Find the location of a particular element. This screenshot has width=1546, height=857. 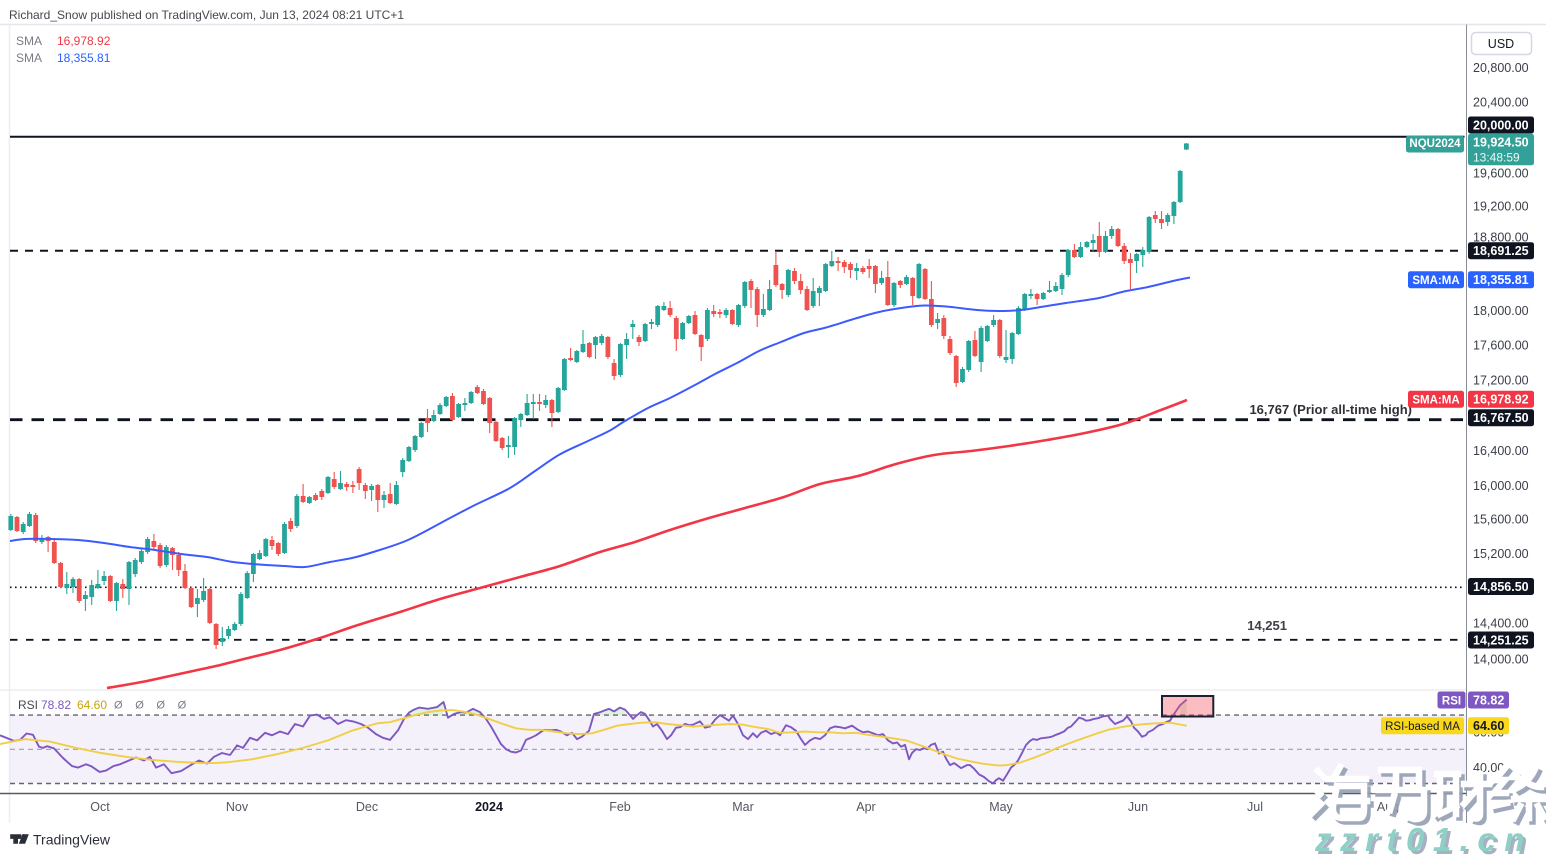

svg-text: RSI-based MA is located at coordinates (1422, 727).